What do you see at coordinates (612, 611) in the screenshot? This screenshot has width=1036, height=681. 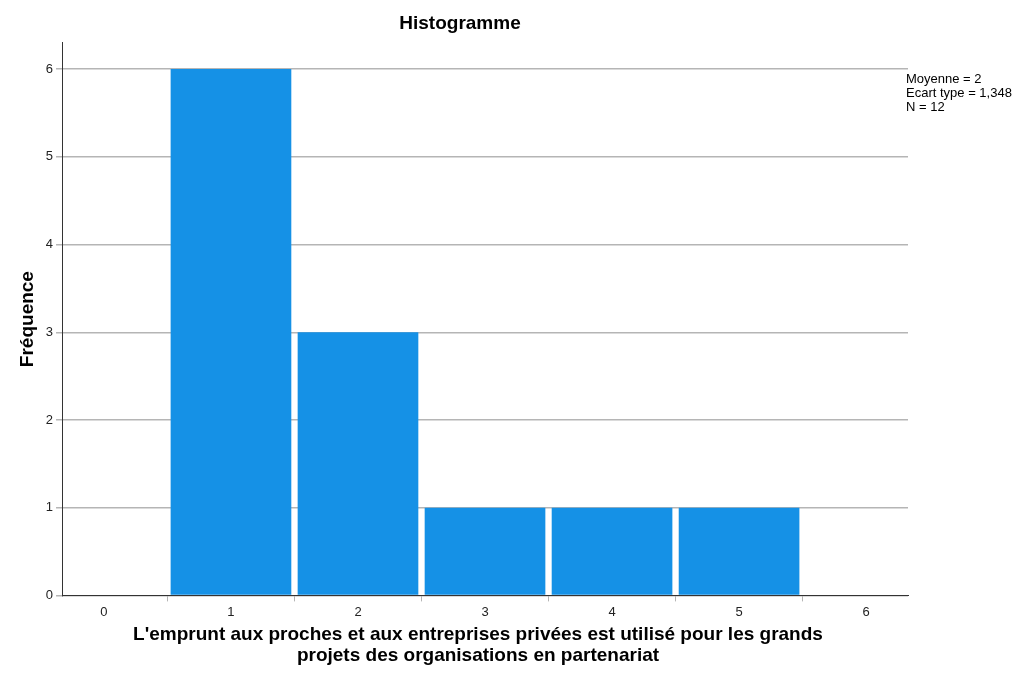 I see `x-tick-label: 4` at bounding box center [612, 611].